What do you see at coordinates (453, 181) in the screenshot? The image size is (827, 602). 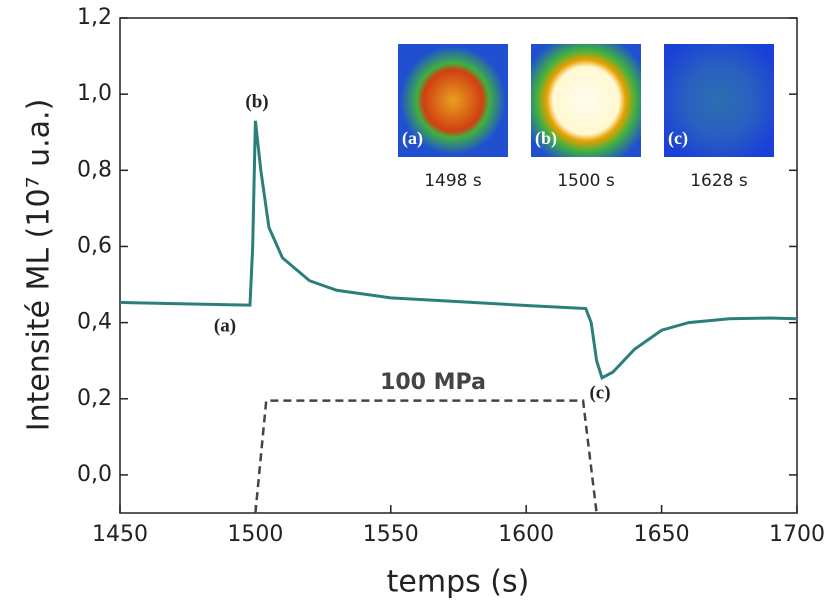 I see `inset-caption: 1498 s` at bounding box center [453, 181].